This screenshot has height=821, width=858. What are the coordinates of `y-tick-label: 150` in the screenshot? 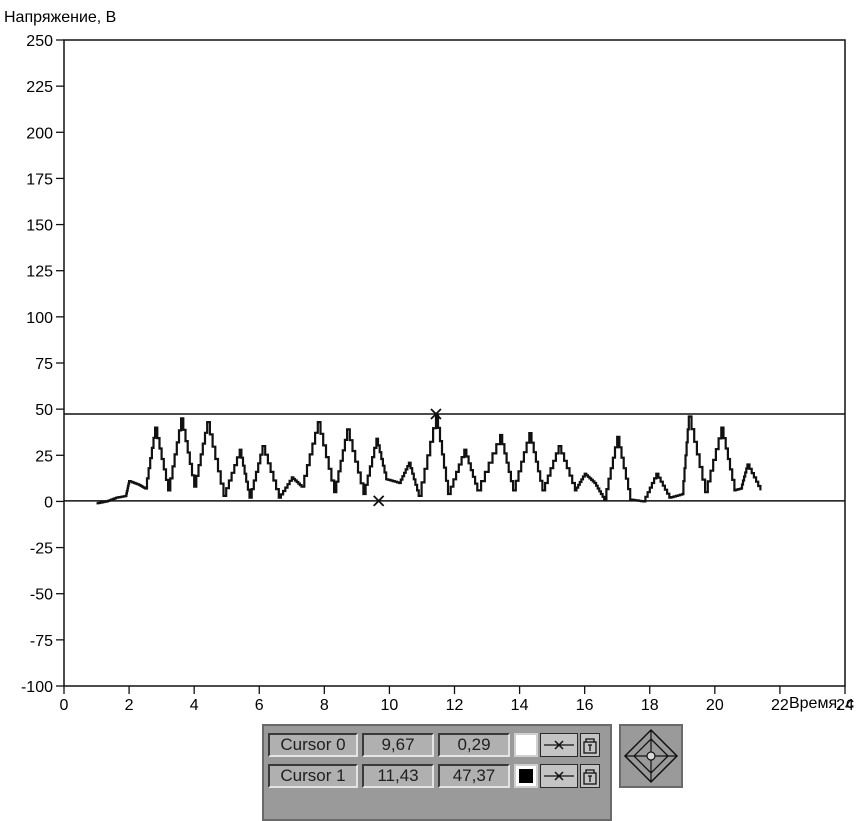 It's located at (39, 226).